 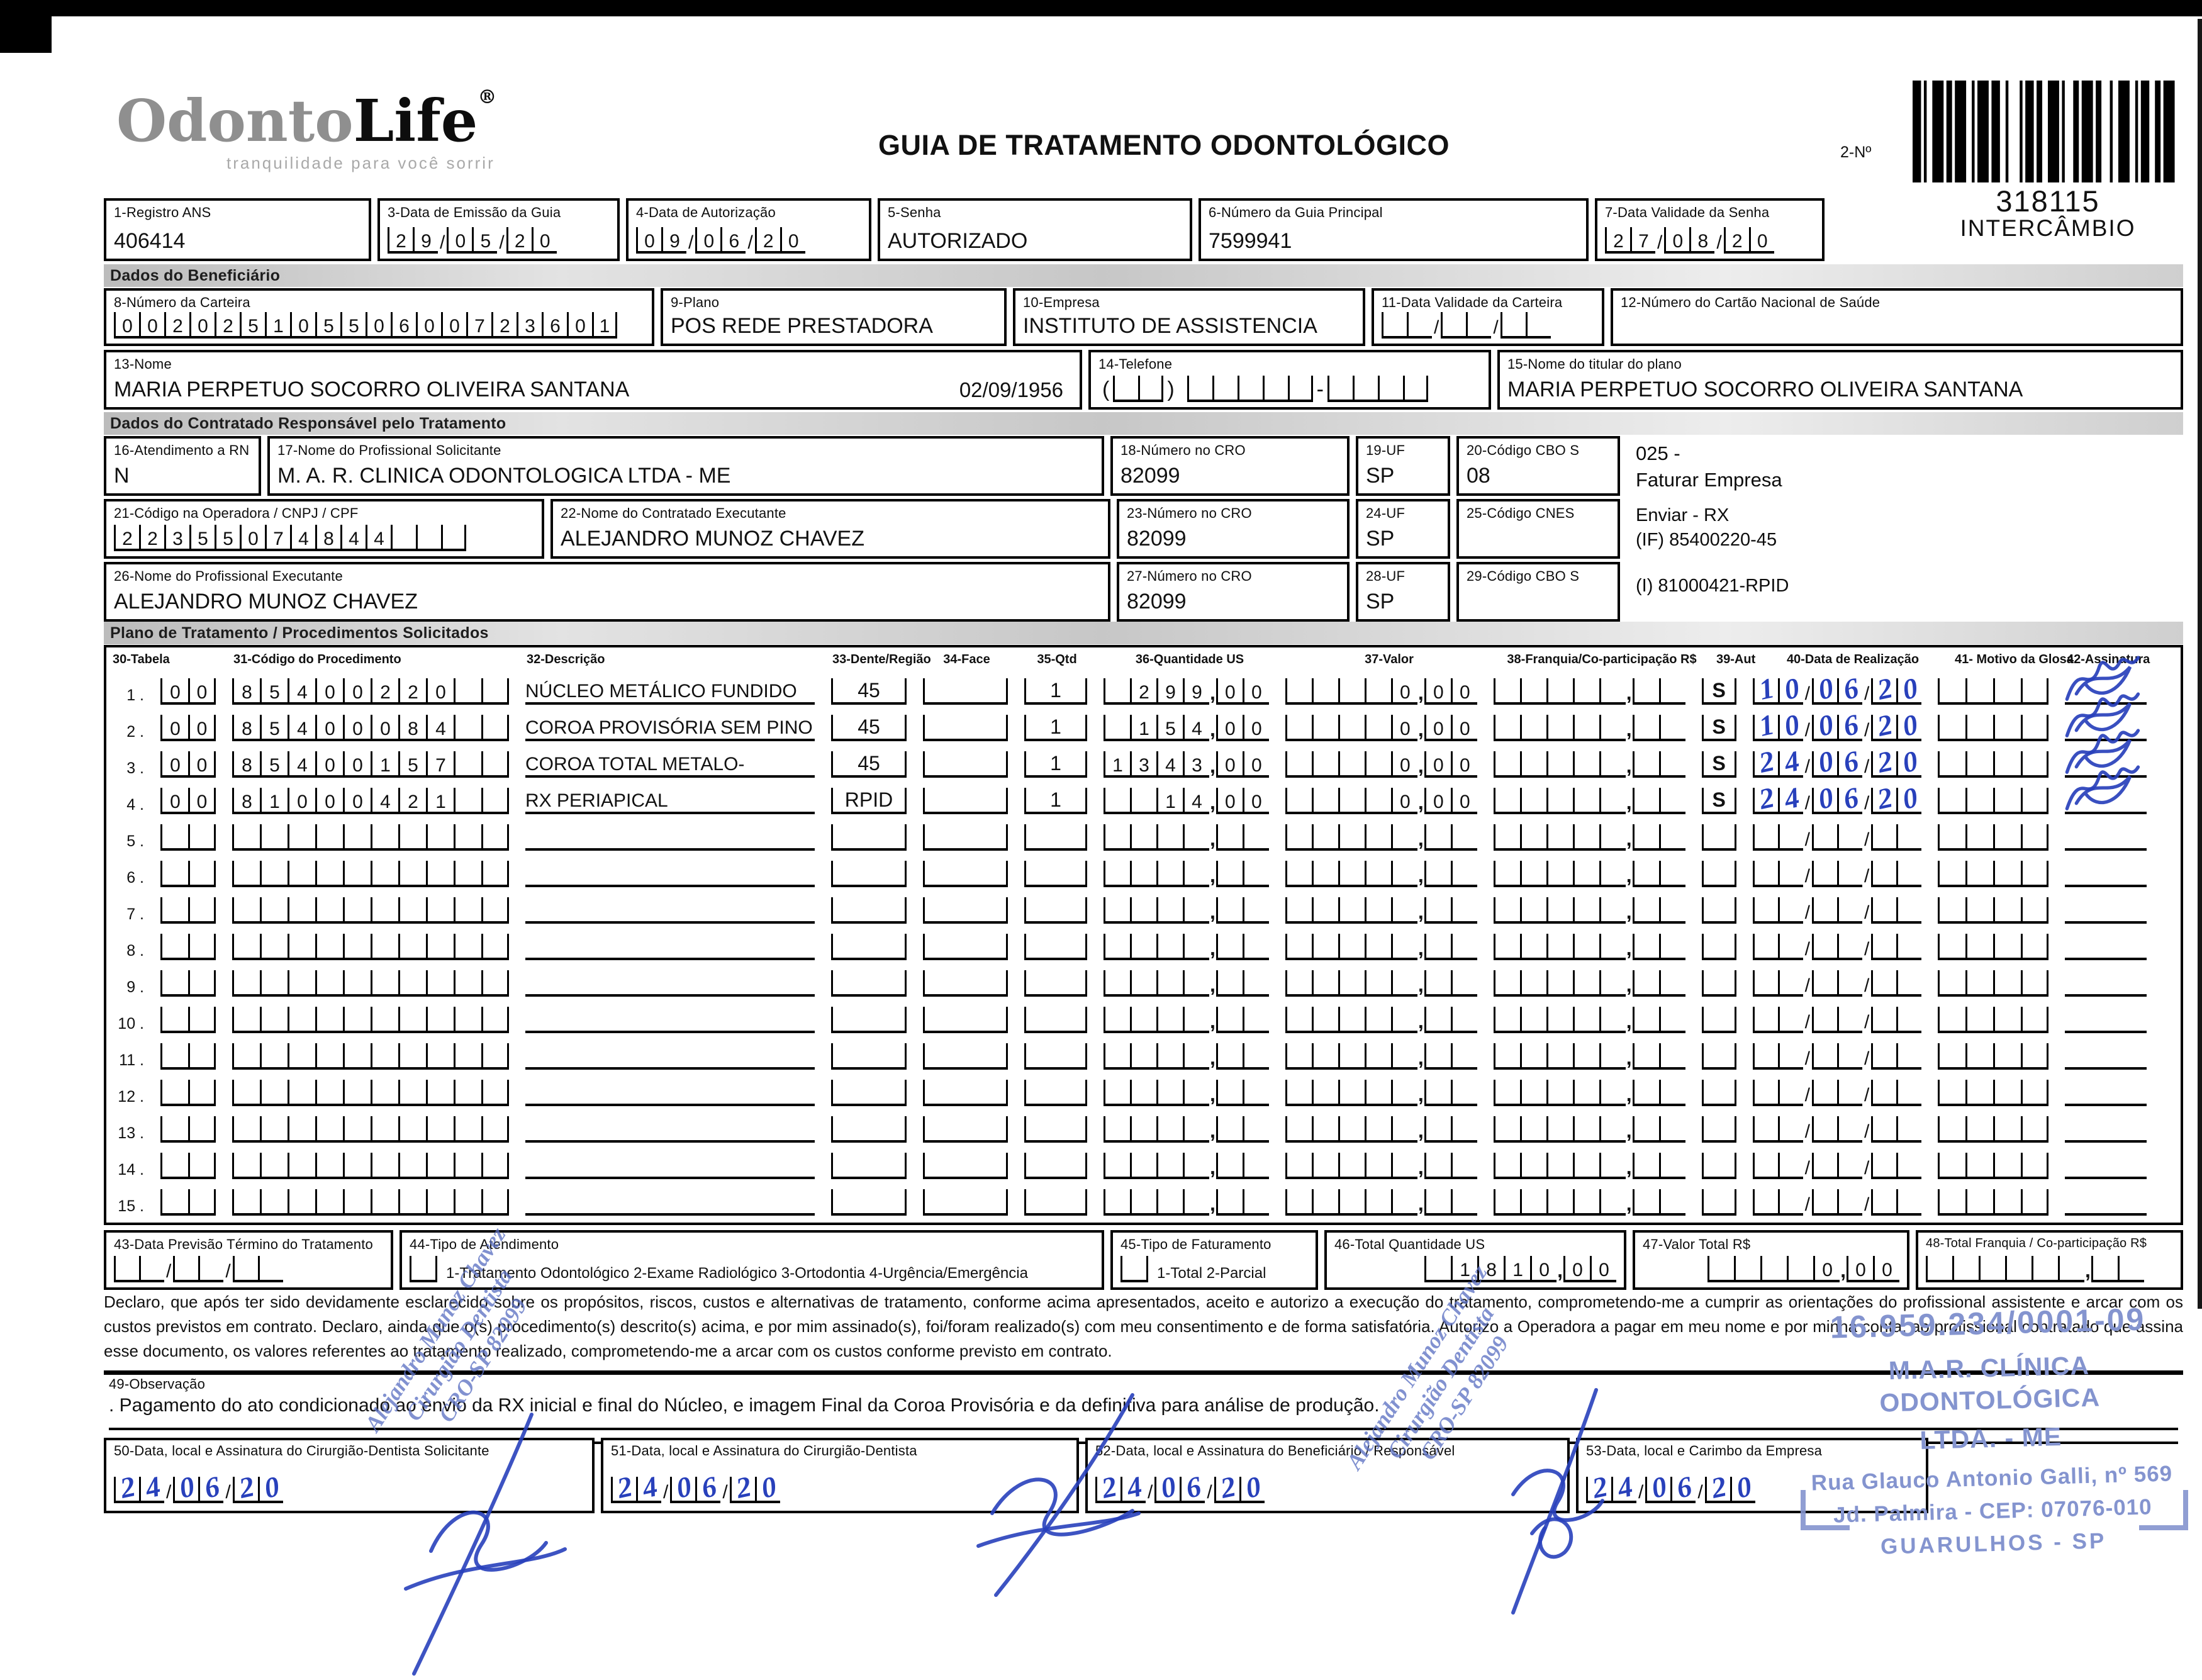 What do you see at coordinates (248, 1244) in the screenshot?
I see `field-label: 43-Data Previsão Término do Tratamento` at bounding box center [248, 1244].